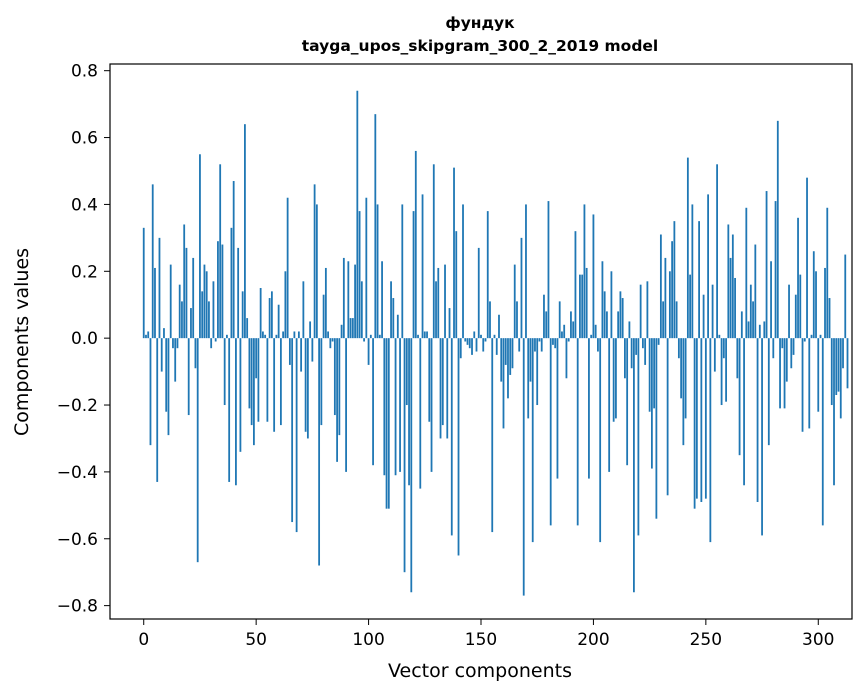 The height and width of the screenshot is (696, 867). Describe the element at coordinates (84, 272) in the screenshot. I see `y-tick-label: 0.2` at that location.